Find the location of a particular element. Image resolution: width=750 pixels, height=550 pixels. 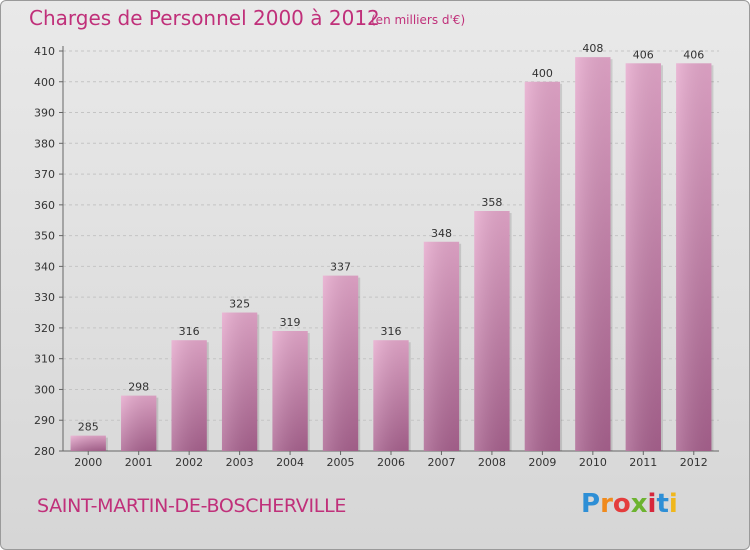

y-tick-label: 280 is located at coordinates (44, 451).